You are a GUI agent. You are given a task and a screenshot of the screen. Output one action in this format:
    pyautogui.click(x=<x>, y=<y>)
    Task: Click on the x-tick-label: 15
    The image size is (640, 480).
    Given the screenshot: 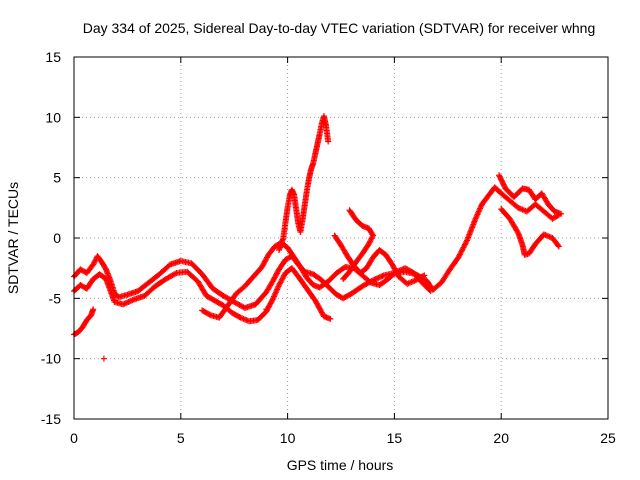 What is the action you would take?
    pyautogui.click(x=395, y=438)
    